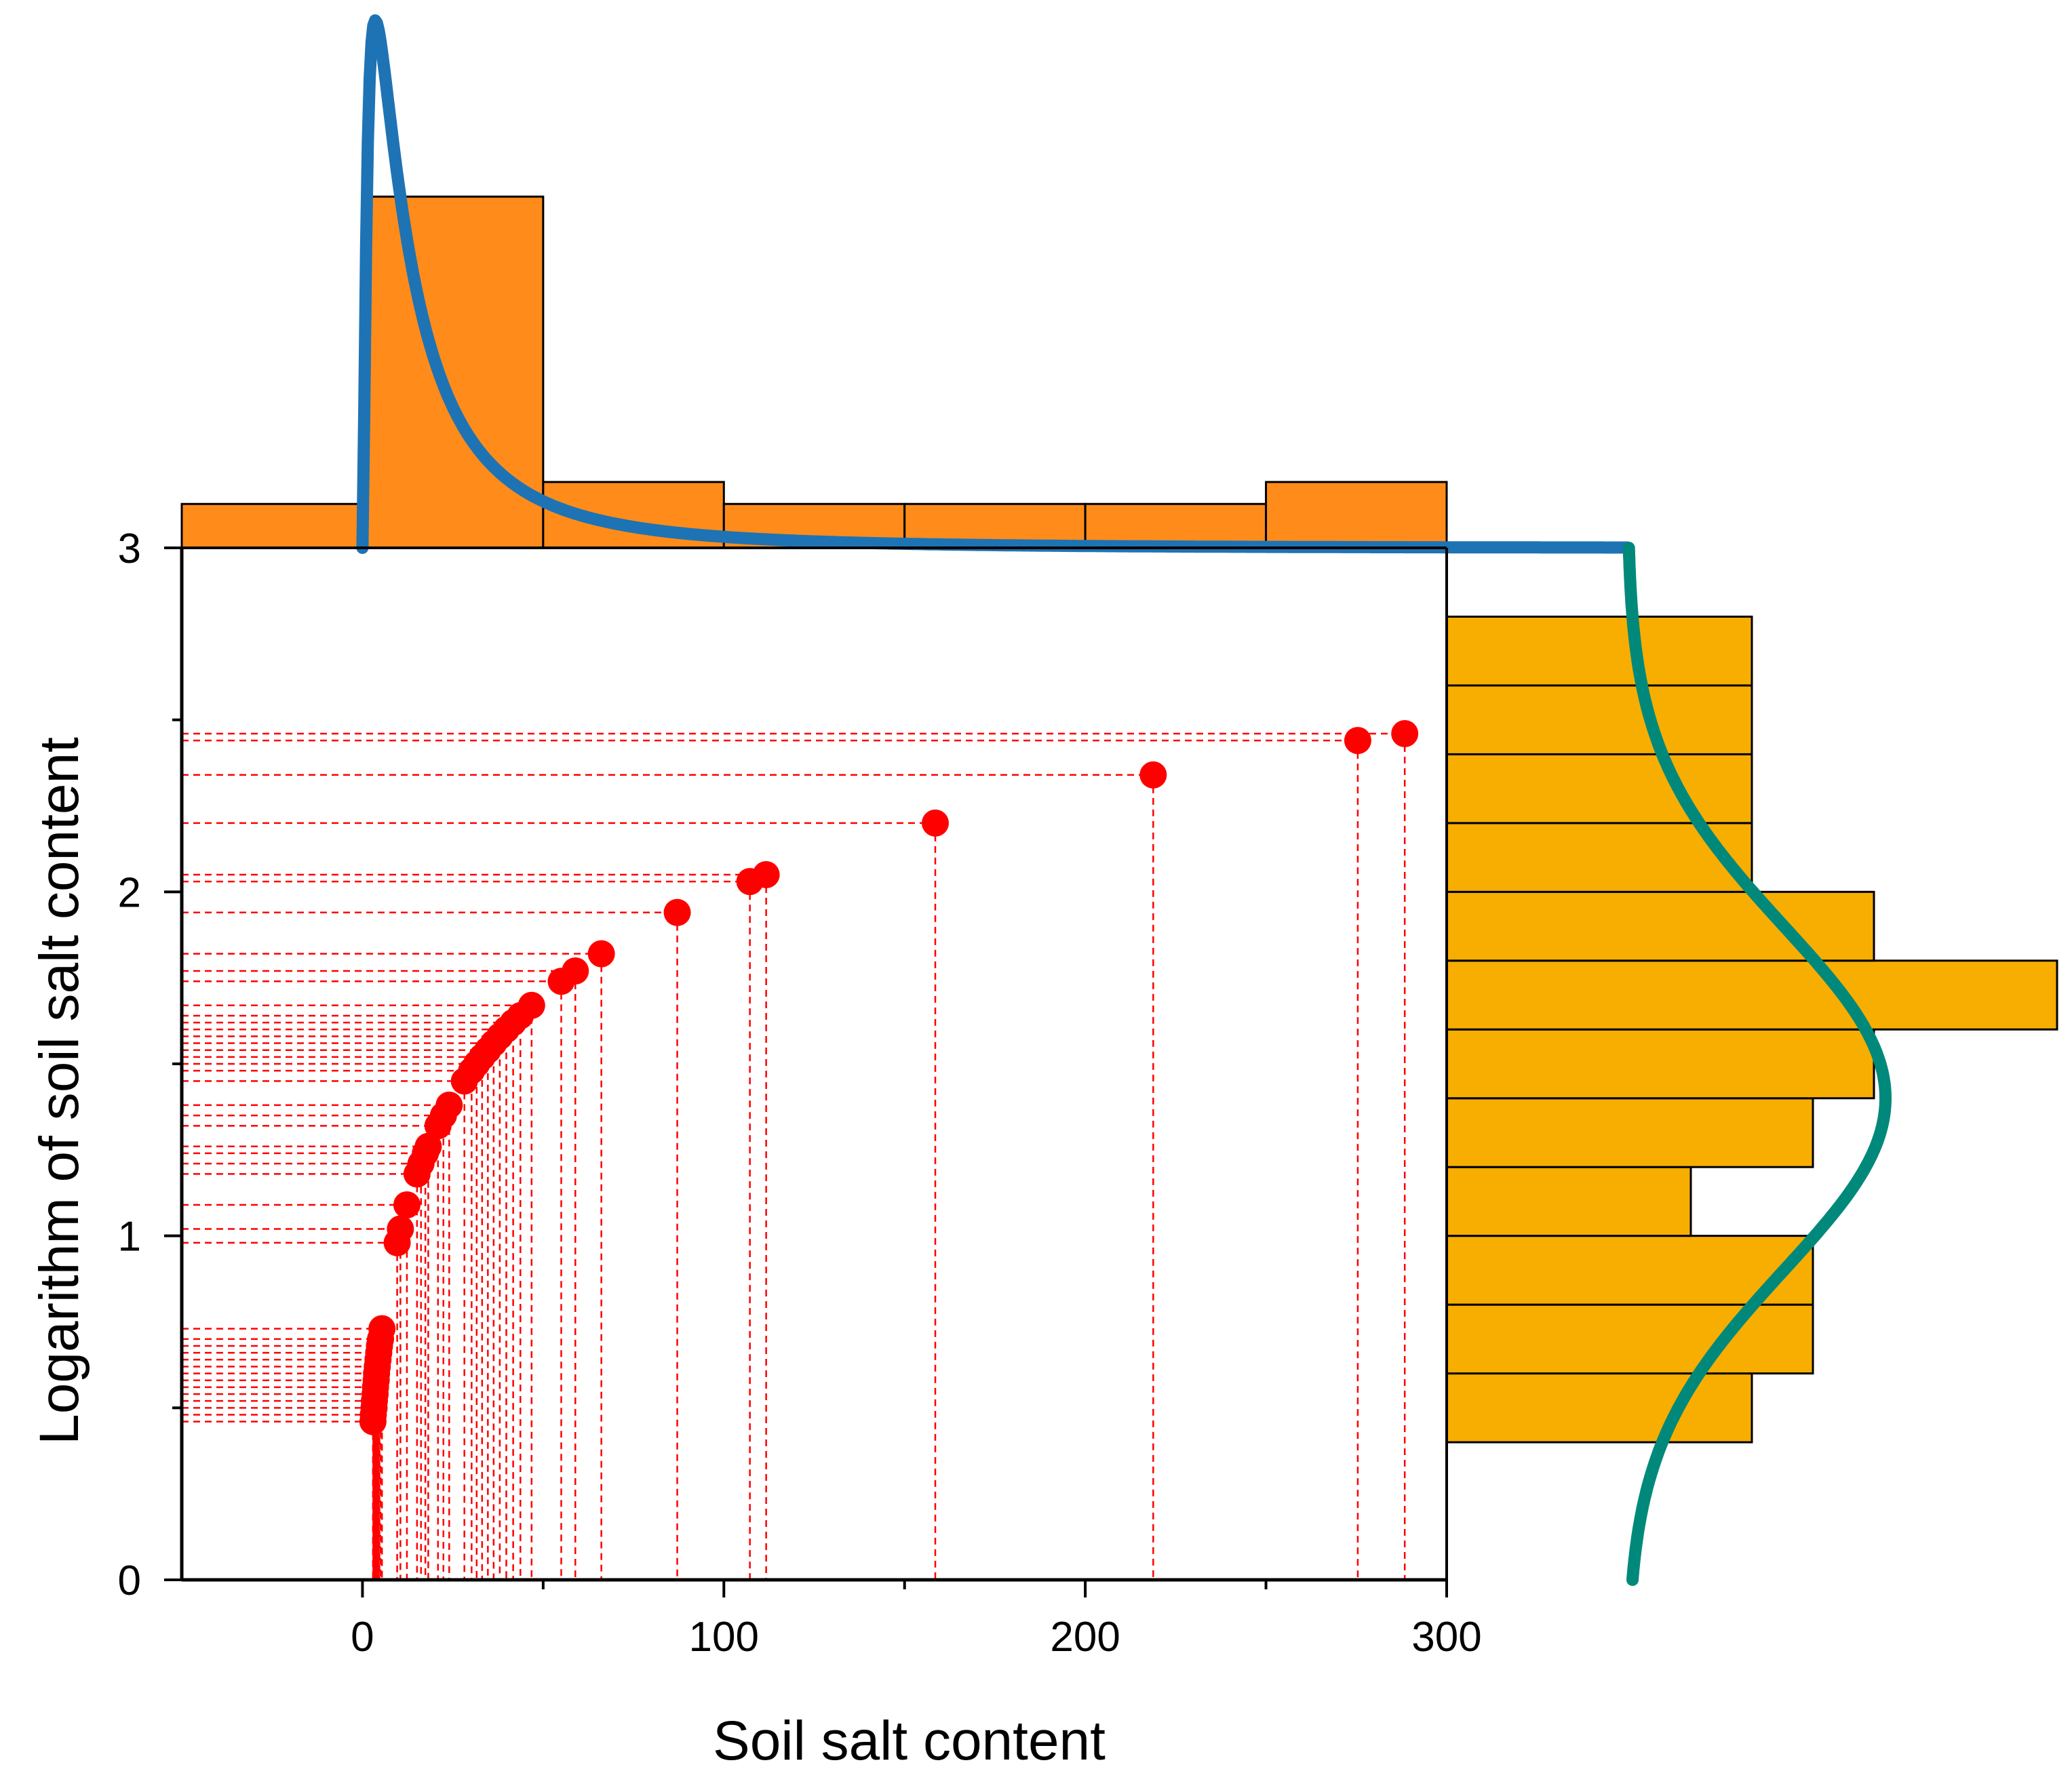  Describe the element at coordinates (129, 548) in the screenshot. I see `y-tick-label: 3` at that location.